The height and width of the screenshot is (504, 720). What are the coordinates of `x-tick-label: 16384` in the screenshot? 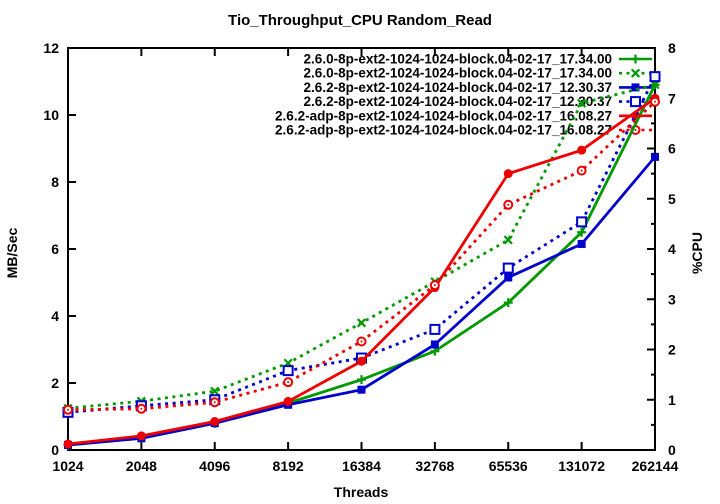 It's located at (361, 466).